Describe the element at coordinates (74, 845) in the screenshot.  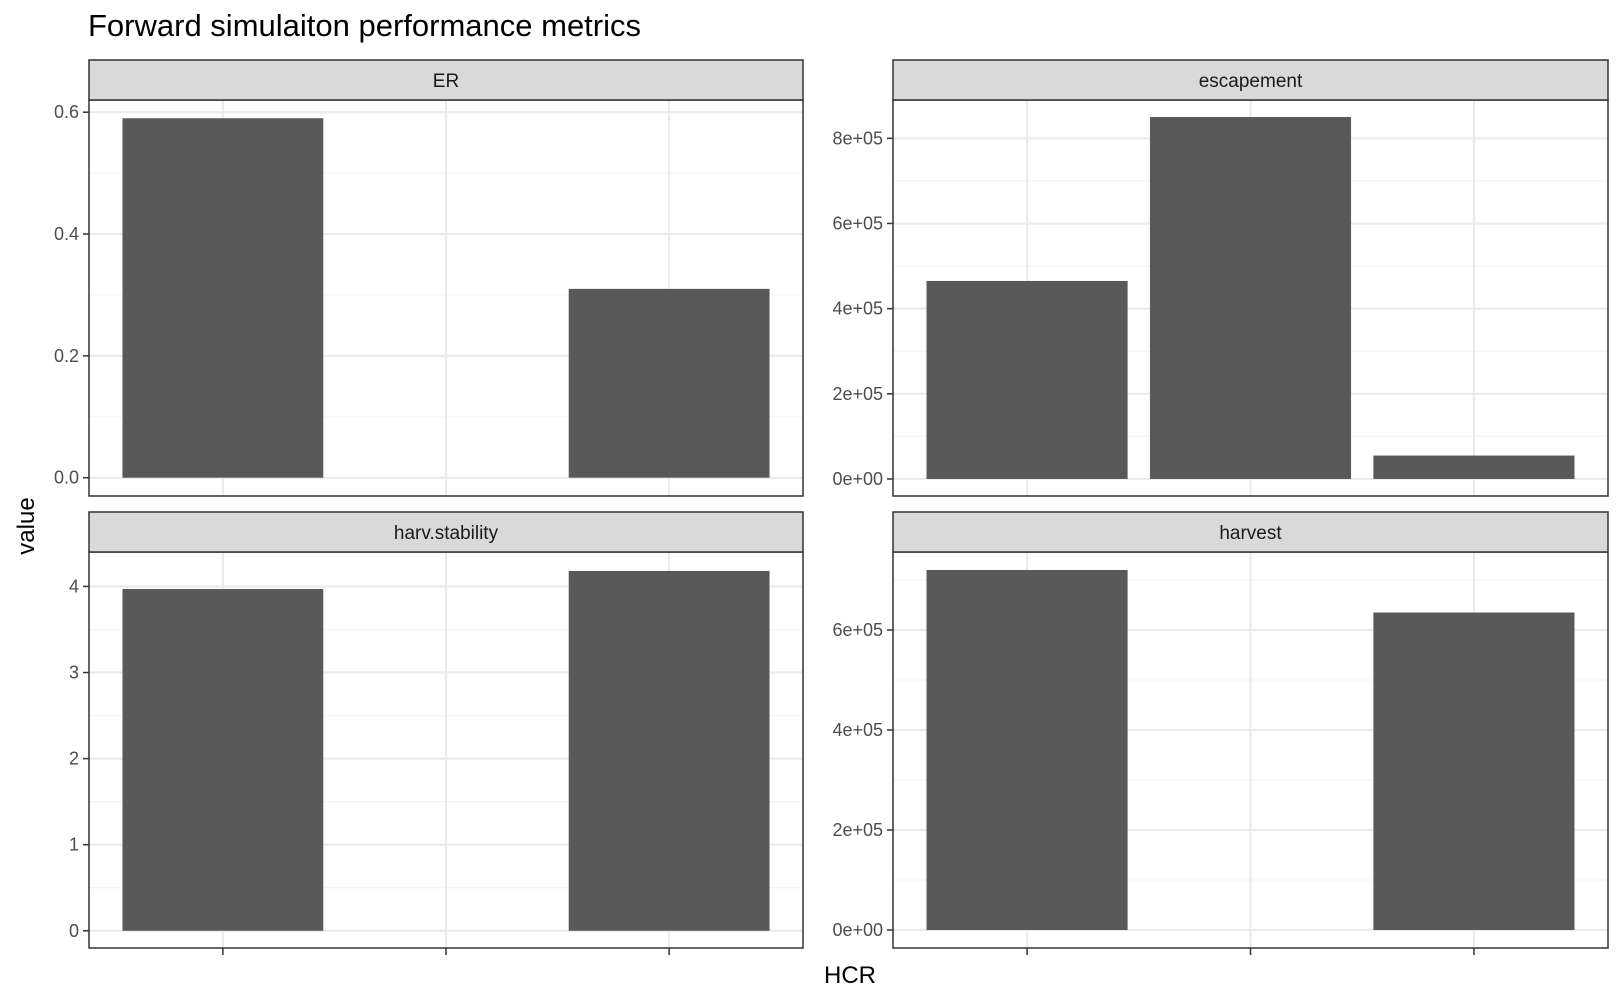
I see `y-tick-label: 1` at that location.